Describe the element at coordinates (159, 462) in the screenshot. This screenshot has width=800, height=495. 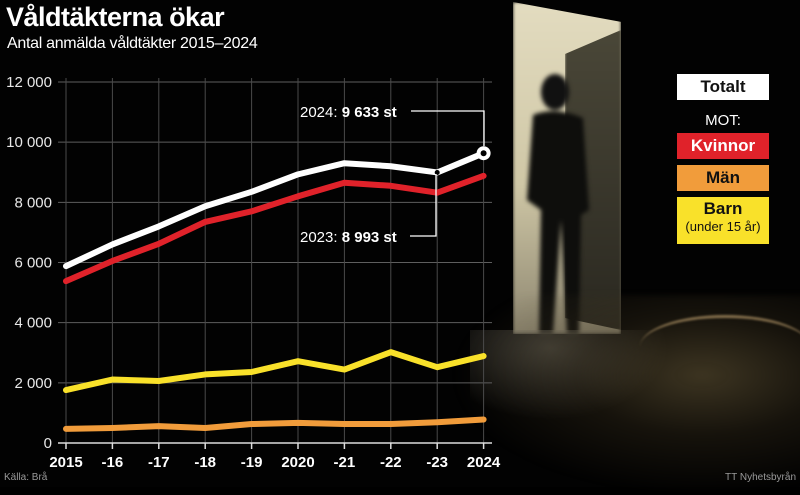
I see `x-tick-label: -17` at that location.